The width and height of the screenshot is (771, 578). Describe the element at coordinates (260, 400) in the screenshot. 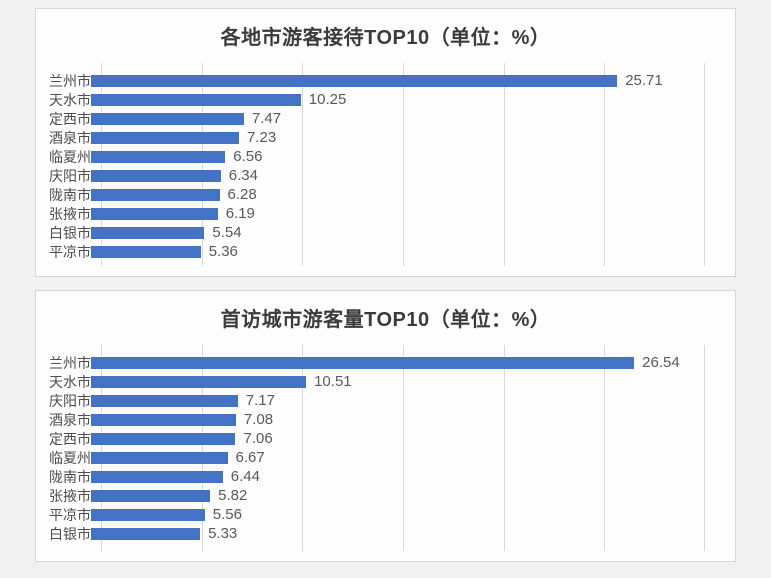

I see `value-label: 7.17` at that location.